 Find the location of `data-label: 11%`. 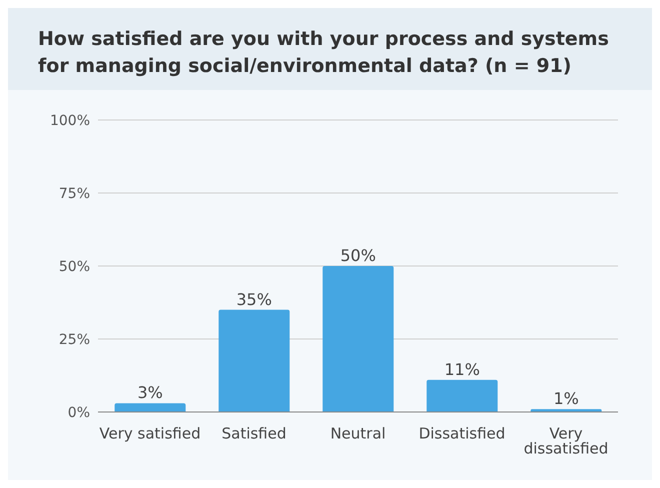

data-label: 11% is located at coordinates (462, 369).